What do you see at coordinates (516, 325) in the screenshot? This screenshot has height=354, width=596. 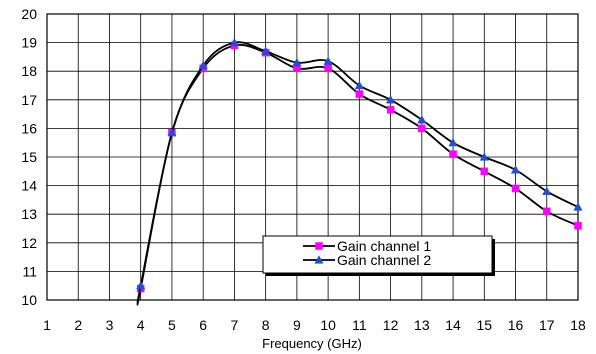 I see `x-tick-label: 16` at bounding box center [516, 325].